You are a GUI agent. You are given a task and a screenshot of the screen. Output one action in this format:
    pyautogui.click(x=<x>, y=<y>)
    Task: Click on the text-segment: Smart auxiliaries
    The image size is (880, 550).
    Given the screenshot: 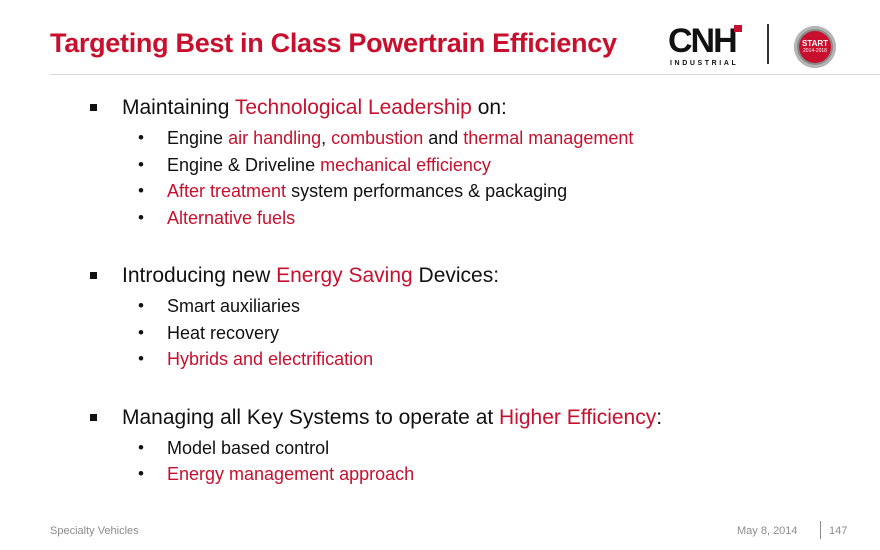 What is the action you would take?
    pyautogui.click(x=234, y=306)
    